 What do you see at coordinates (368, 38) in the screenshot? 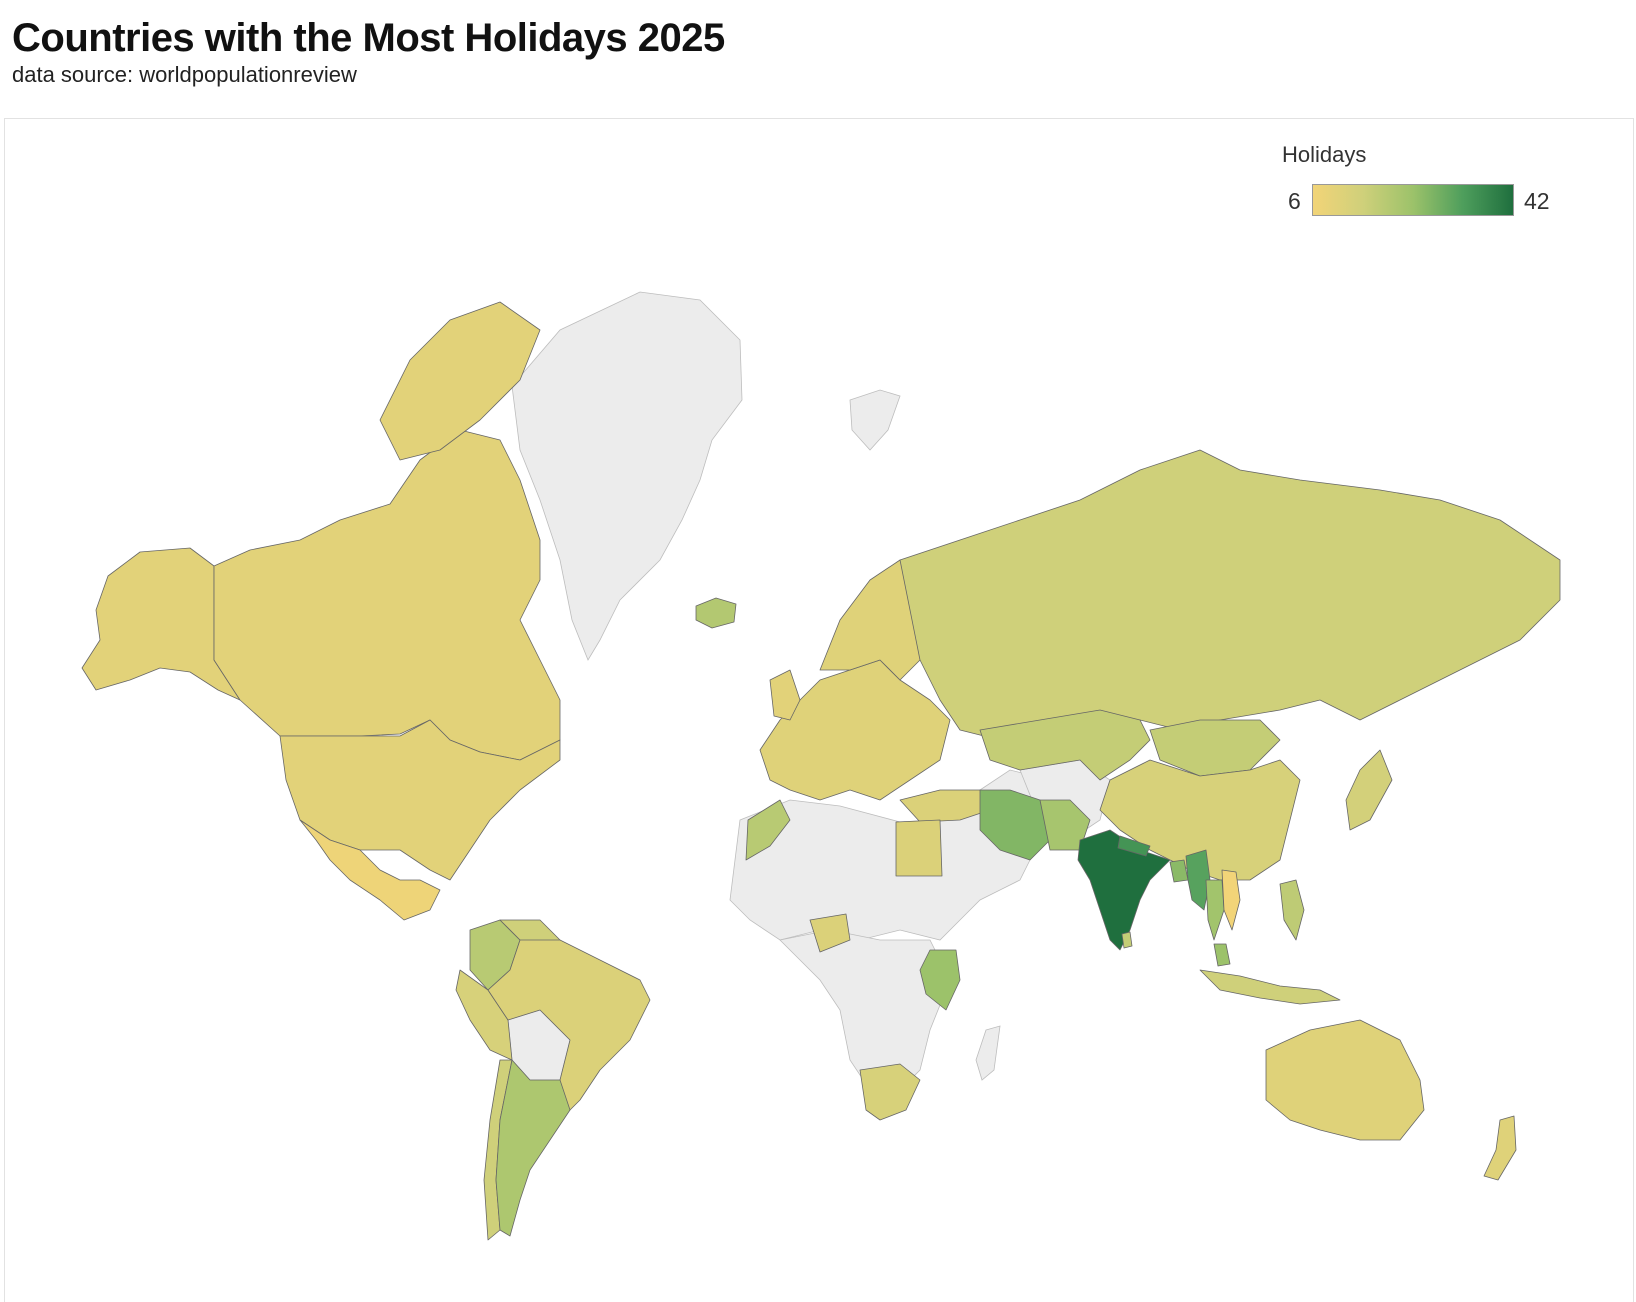
I see `page-title: Countries with the Most Holidays 2025` at bounding box center [368, 38].